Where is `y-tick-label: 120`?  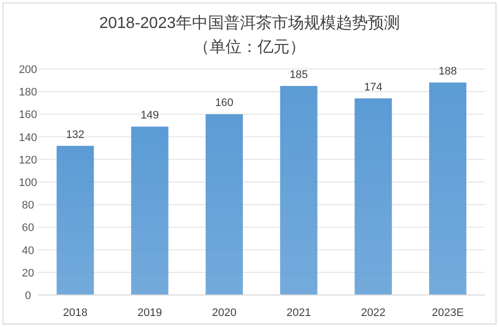 y-tick-label: 120 is located at coordinates (28, 160).